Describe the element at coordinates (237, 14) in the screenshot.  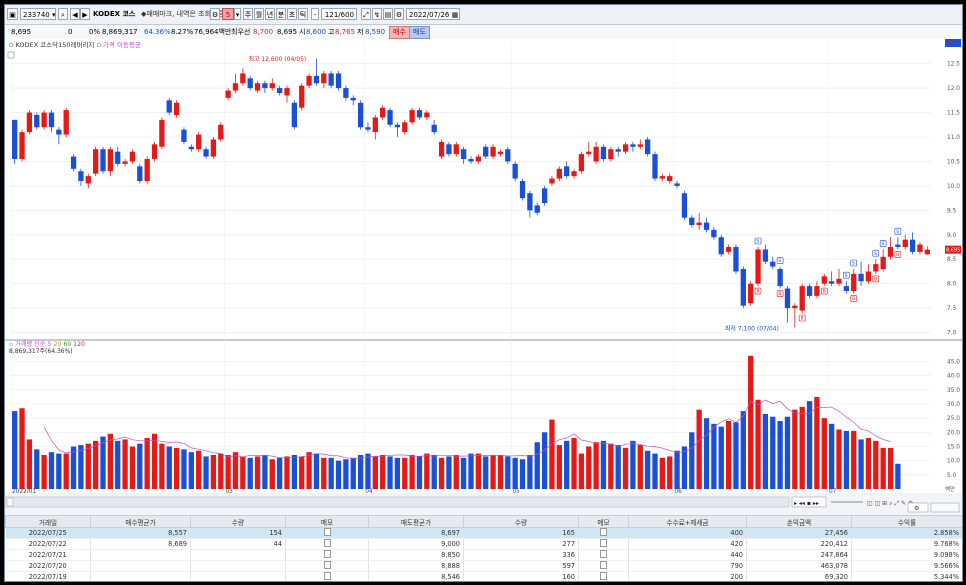
I see `period-dropdown-icon: ▾` at that location.